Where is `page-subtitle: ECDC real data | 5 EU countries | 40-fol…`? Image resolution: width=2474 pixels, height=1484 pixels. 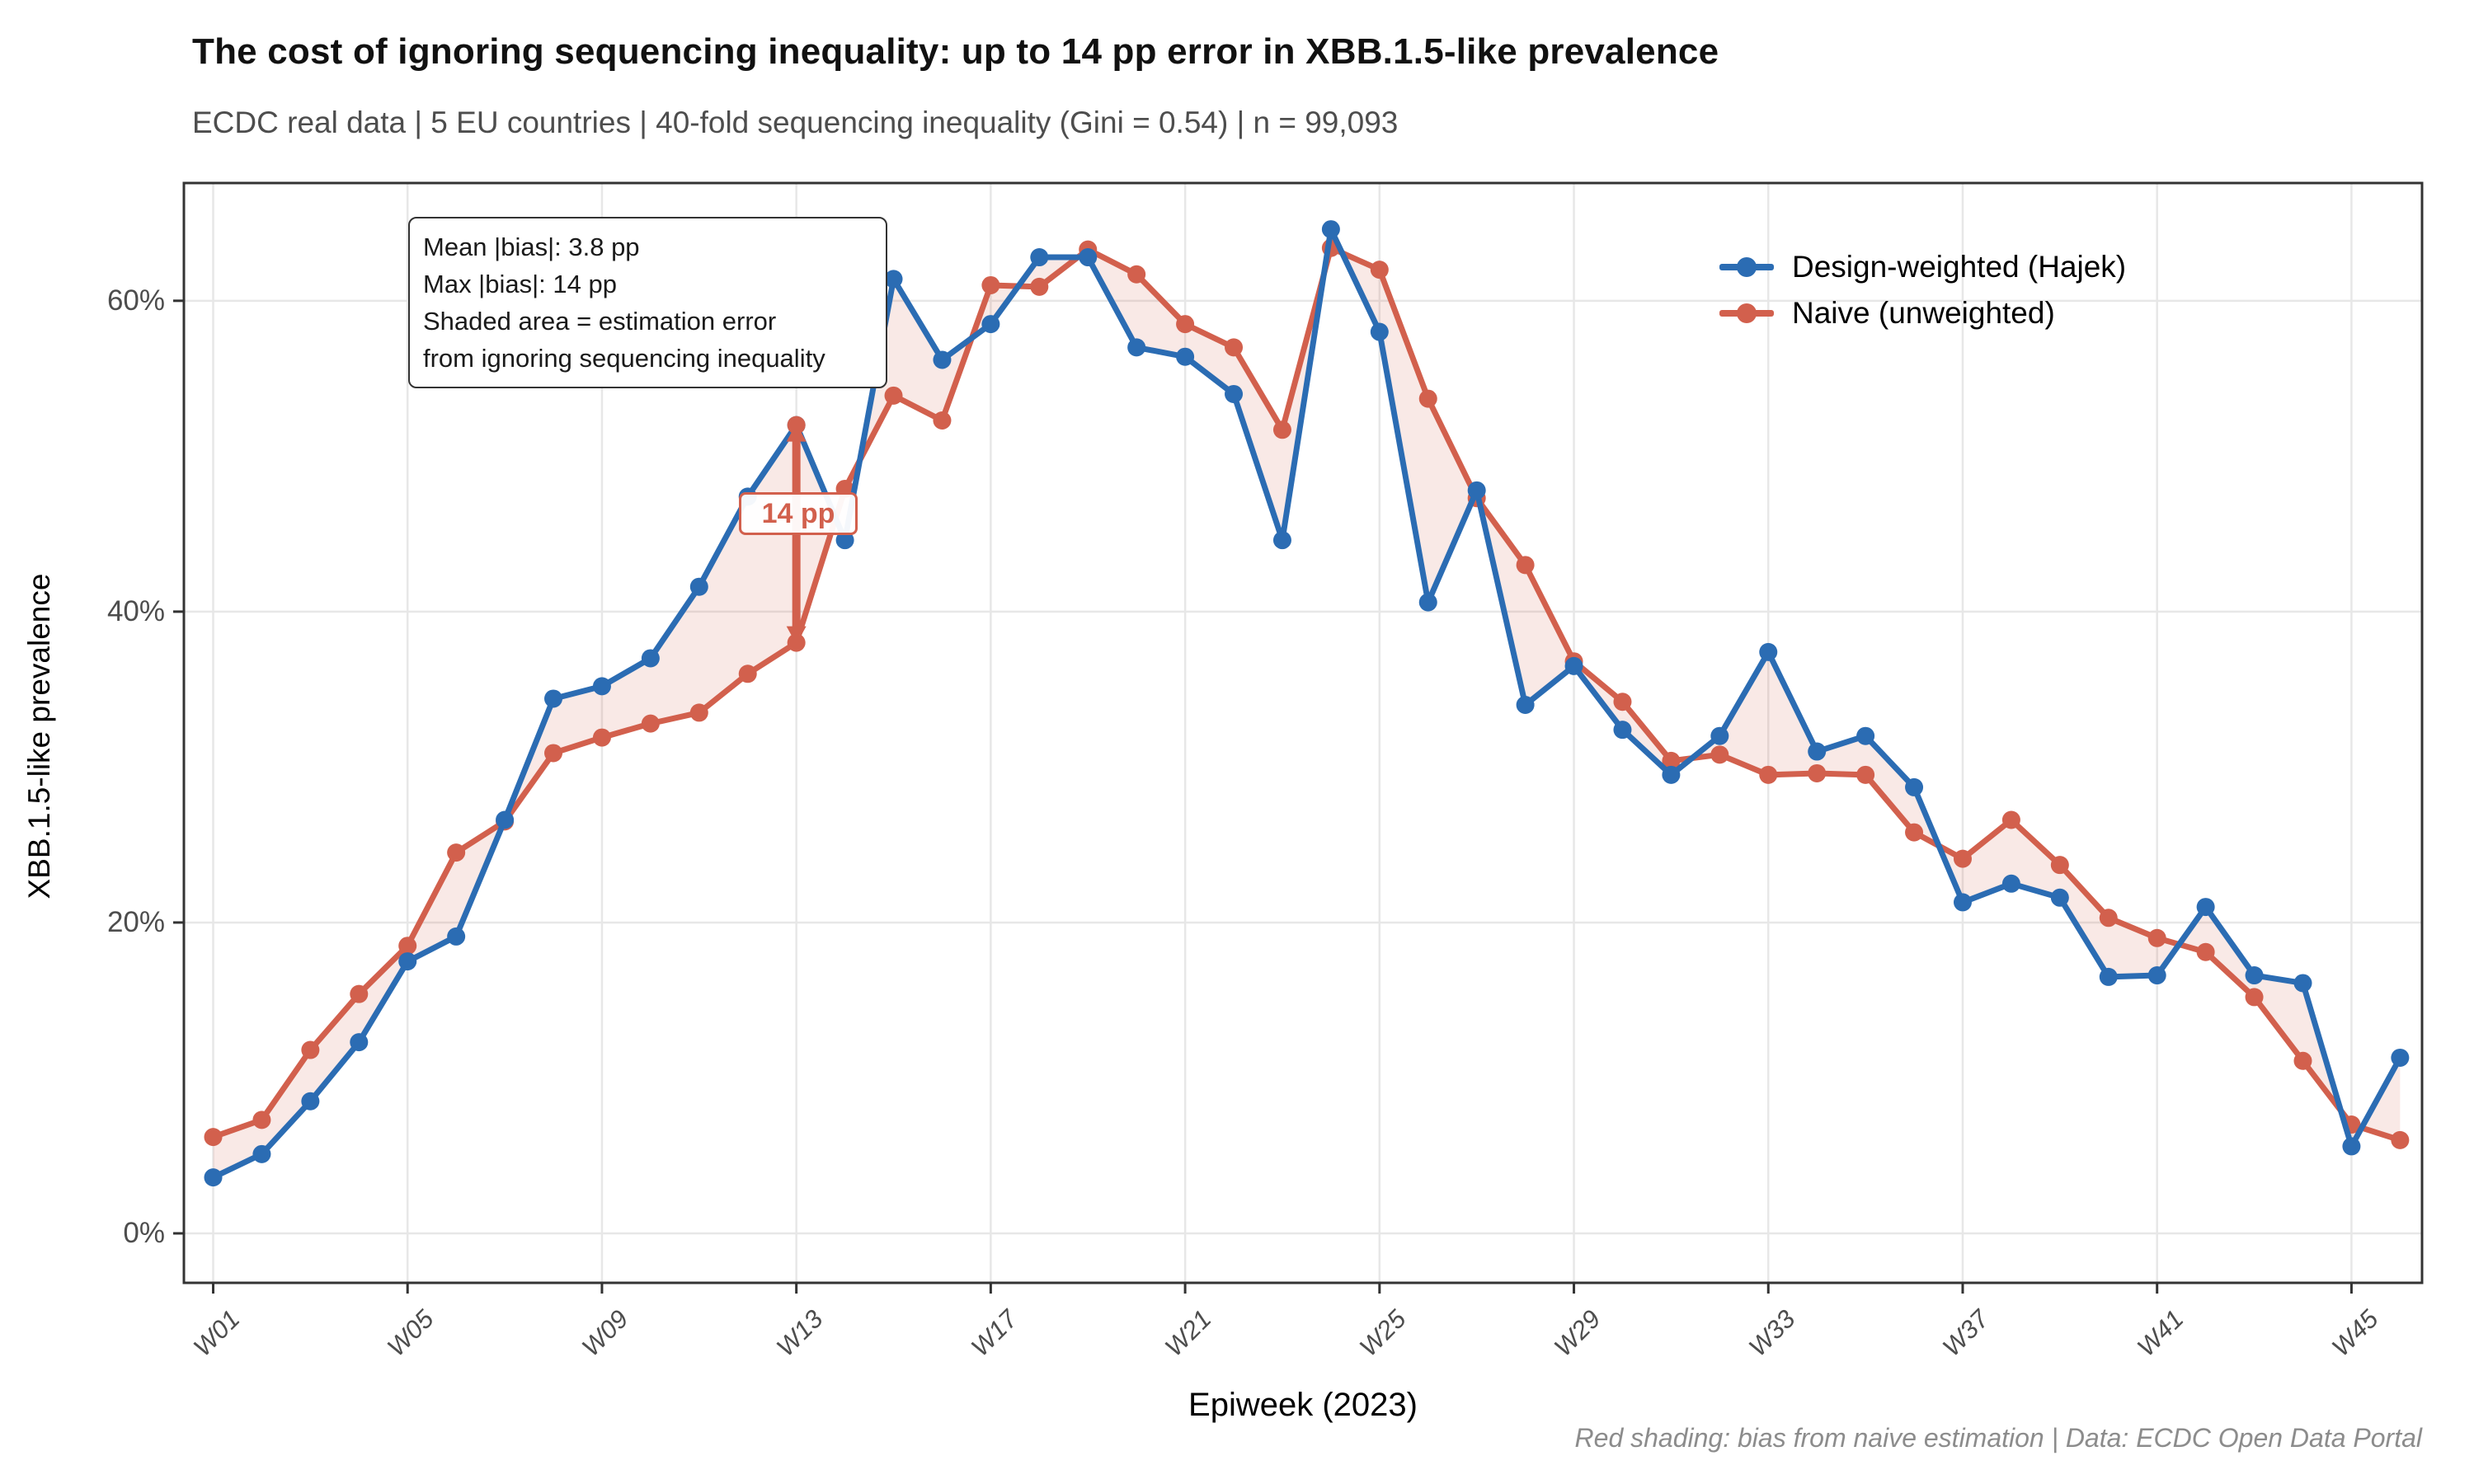 page-subtitle: ECDC real data | 5 EU countries | 40-fol… is located at coordinates (795, 122).